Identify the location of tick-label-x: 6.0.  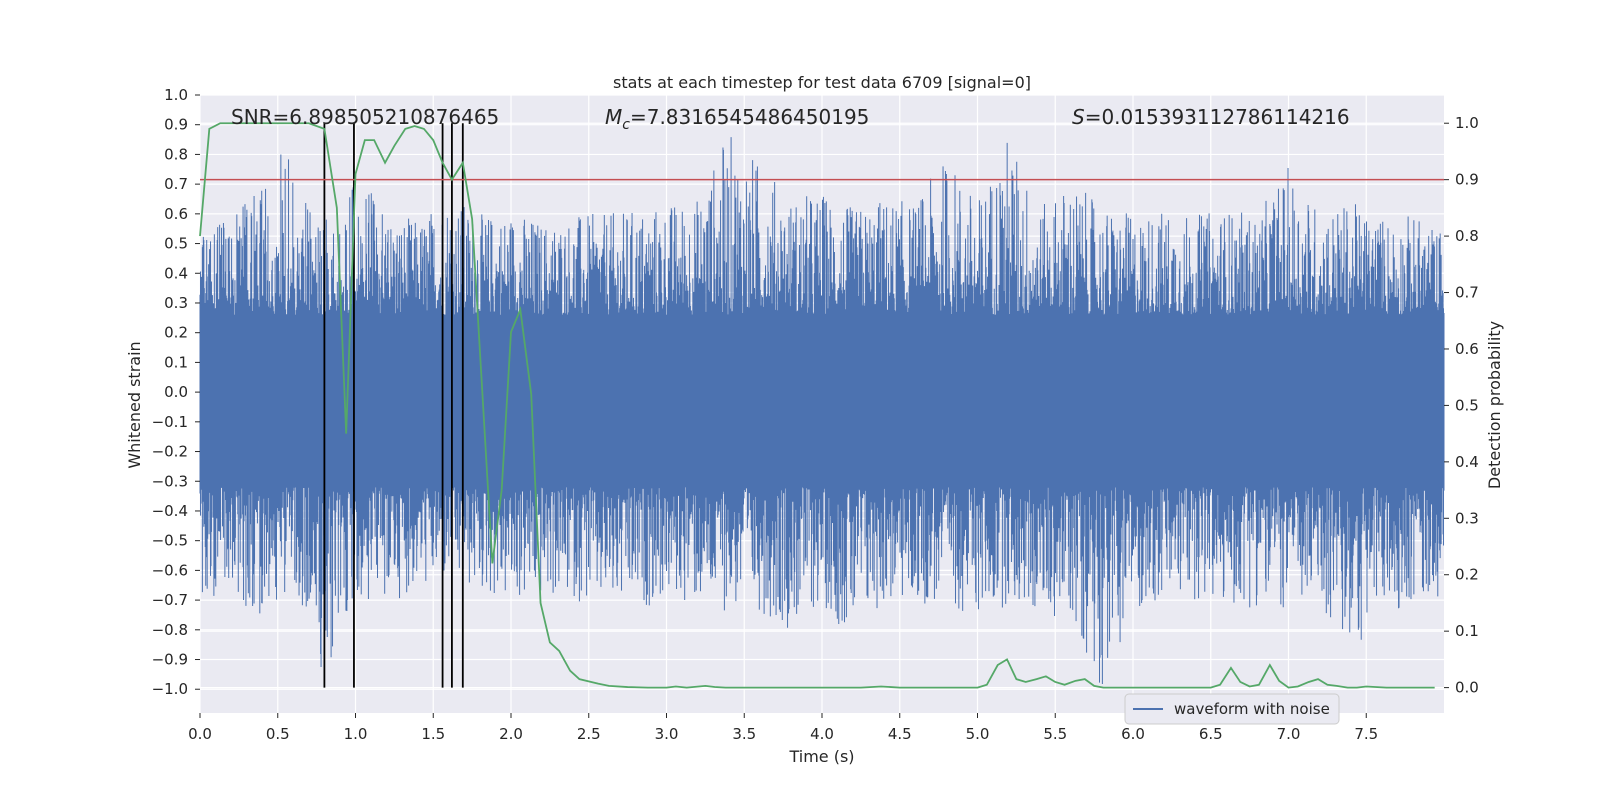
(1133, 734).